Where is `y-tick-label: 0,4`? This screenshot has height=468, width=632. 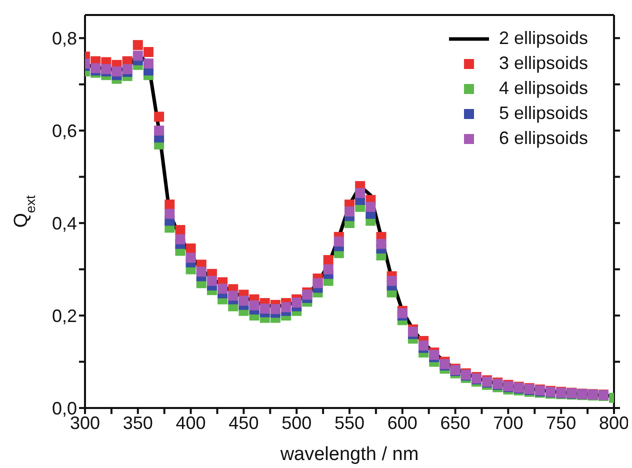 y-tick-label: 0,4 is located at coordinates (64, 223).